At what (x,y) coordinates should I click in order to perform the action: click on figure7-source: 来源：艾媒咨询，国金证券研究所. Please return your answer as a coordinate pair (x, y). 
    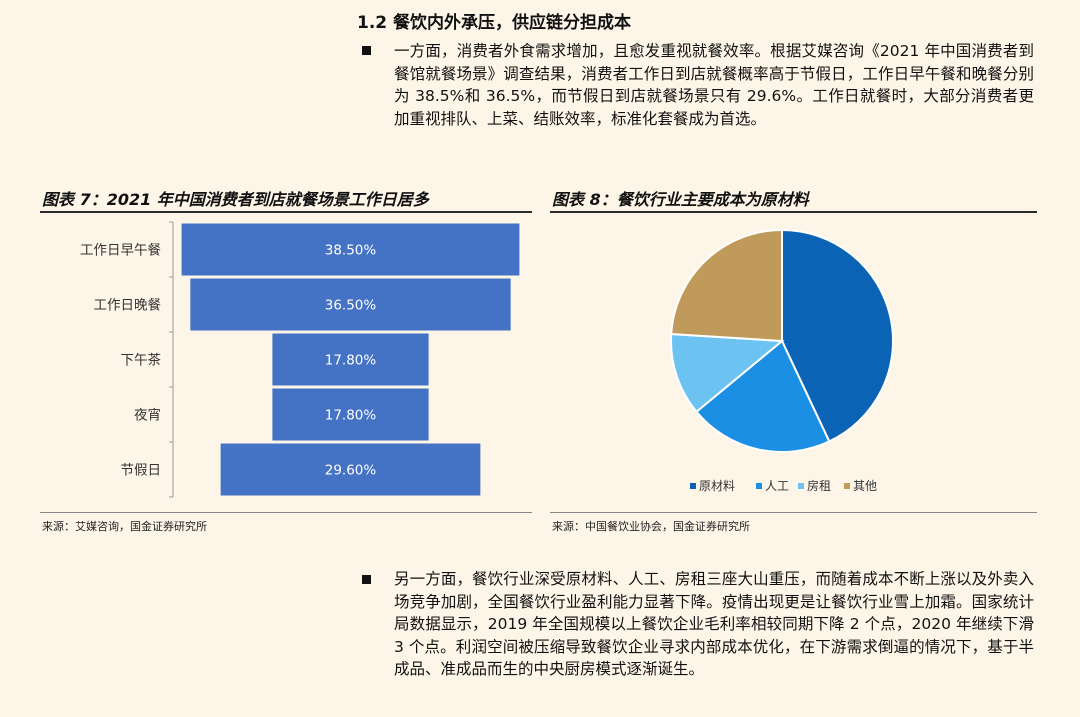
    Looking at the image, I should click on (124, 526).